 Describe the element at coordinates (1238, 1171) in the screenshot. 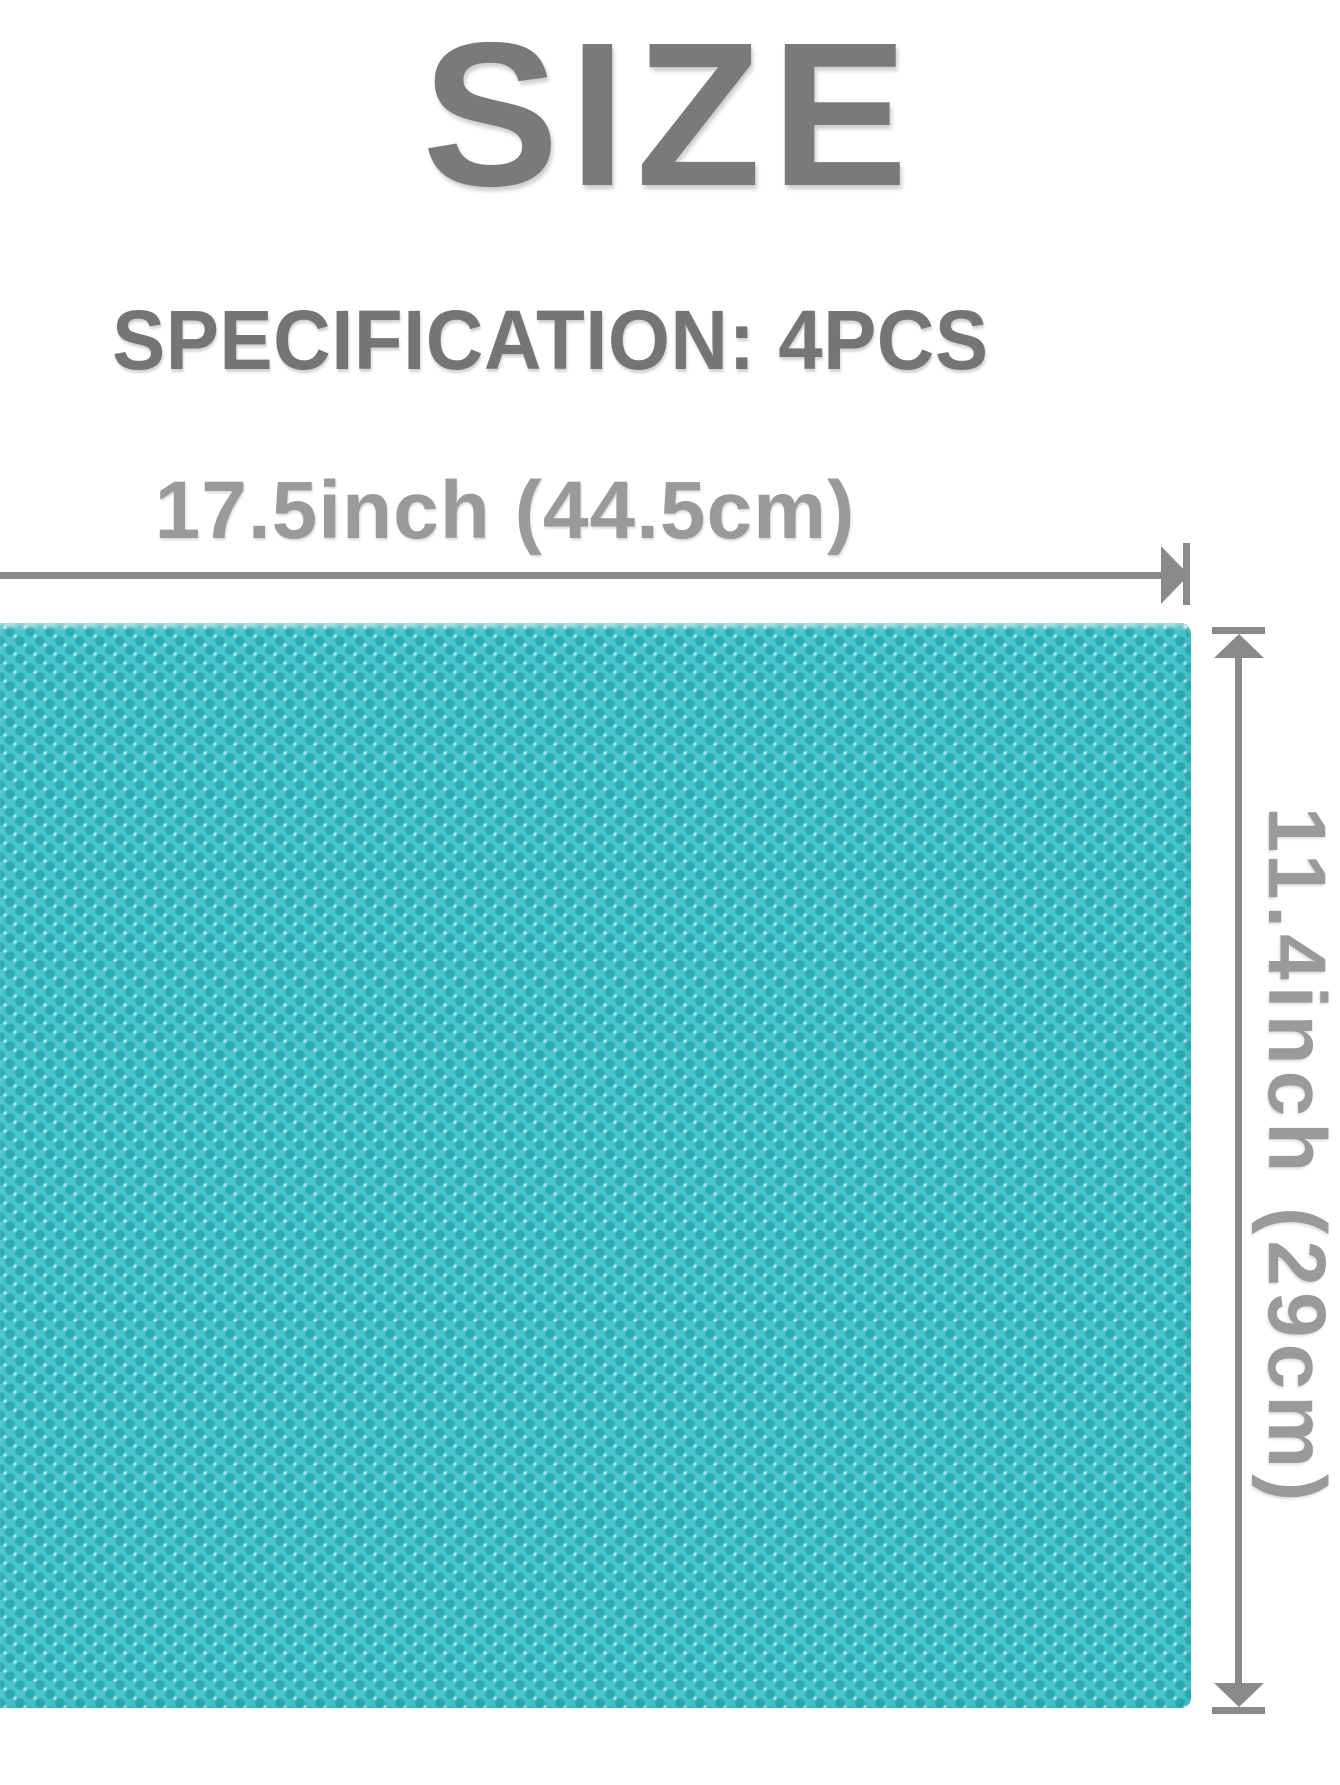

I see `height-dimension-line` at that location.